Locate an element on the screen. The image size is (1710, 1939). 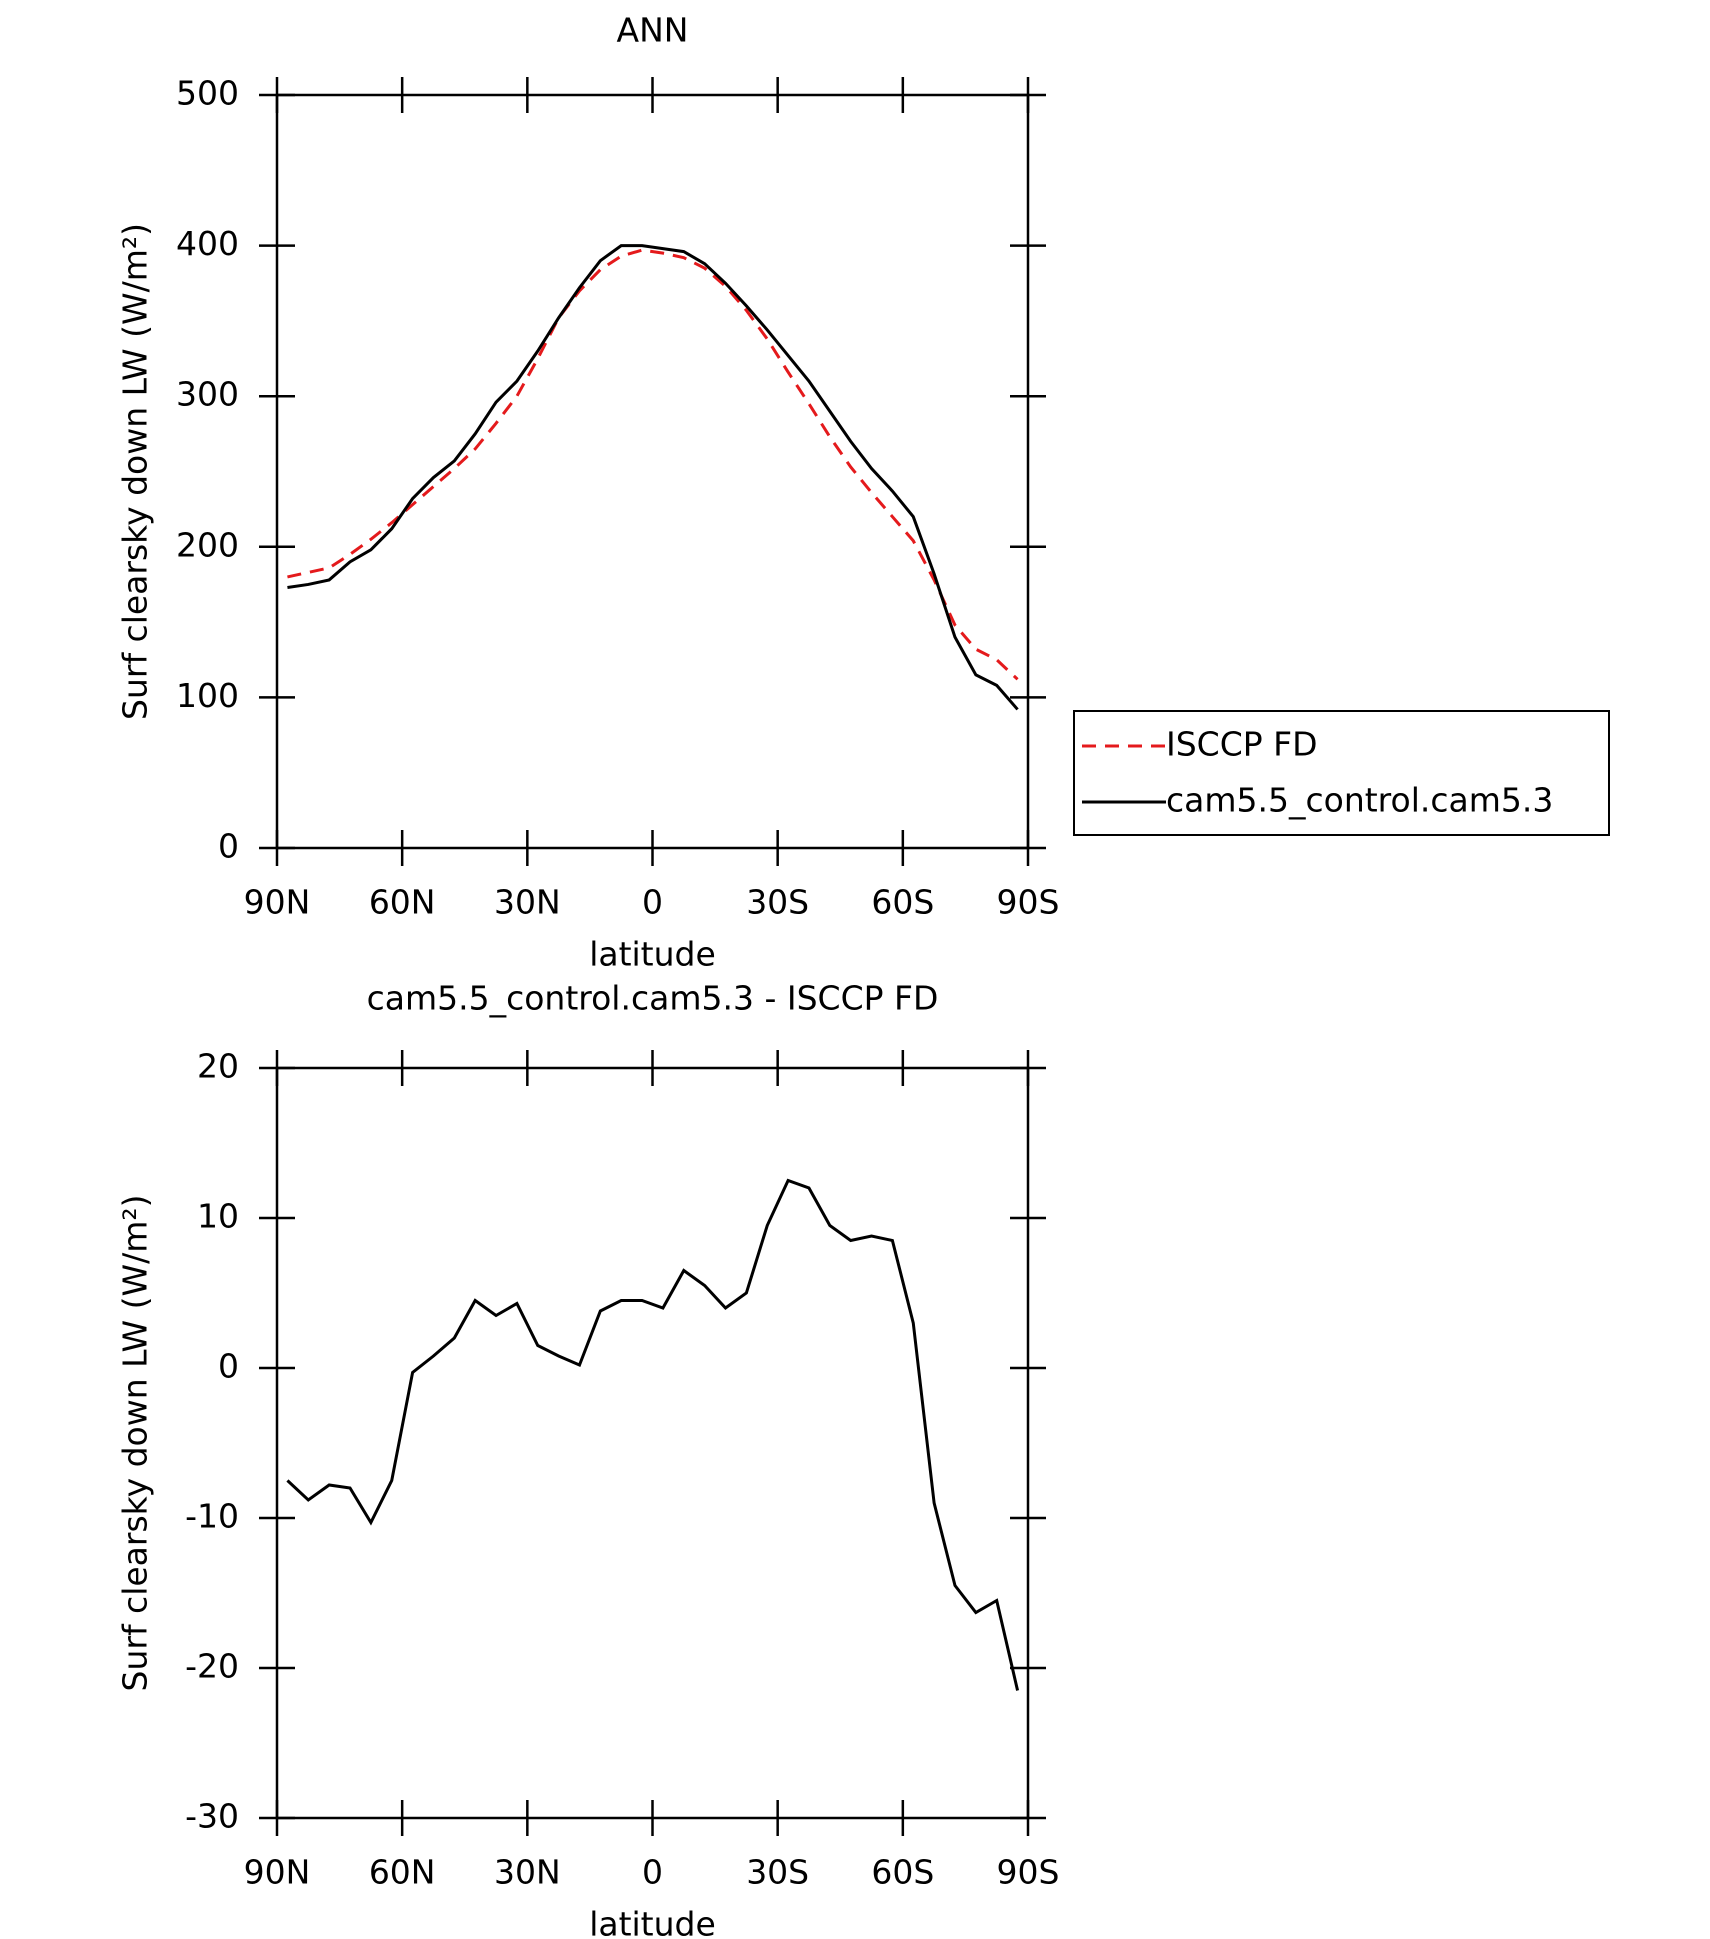
y-tick-label: -10 is located at coordinates (212, 1516).